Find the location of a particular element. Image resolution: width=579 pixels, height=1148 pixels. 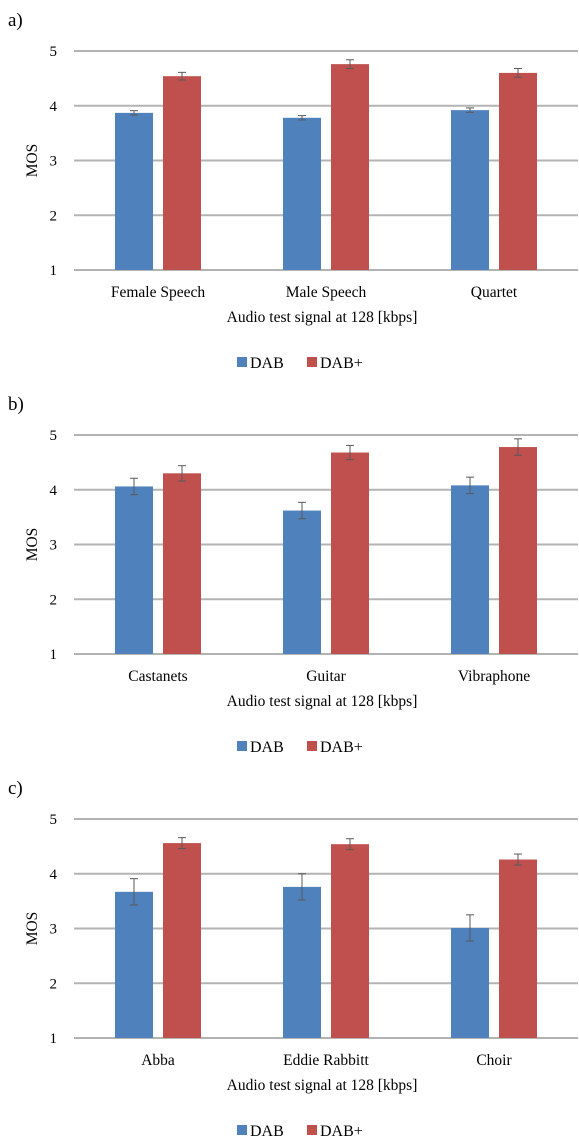

panel-label: b) is located at coordinates (16, 404).